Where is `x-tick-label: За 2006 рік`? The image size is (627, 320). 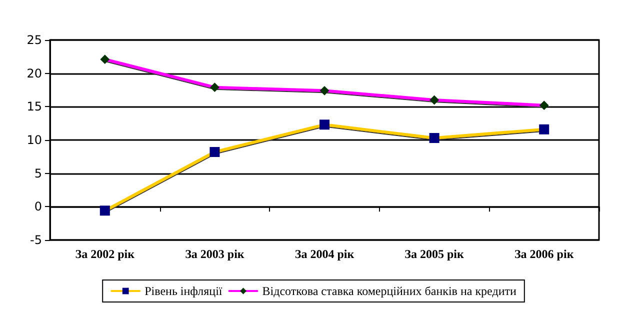 x-tick-label: За 2006 рік is located at coordinates (544, 254).